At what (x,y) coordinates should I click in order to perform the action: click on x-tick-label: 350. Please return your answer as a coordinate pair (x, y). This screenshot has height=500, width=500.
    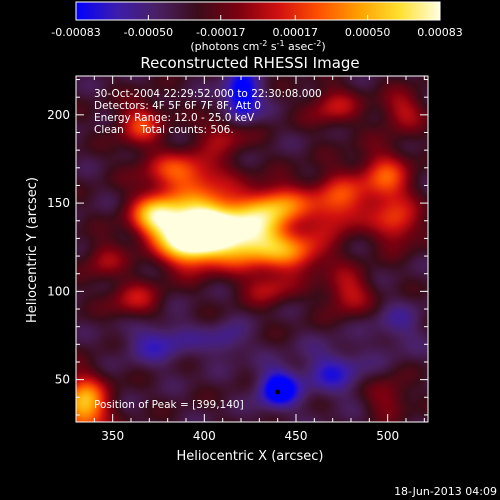
    Looking at the image, I should click on (112, 436).